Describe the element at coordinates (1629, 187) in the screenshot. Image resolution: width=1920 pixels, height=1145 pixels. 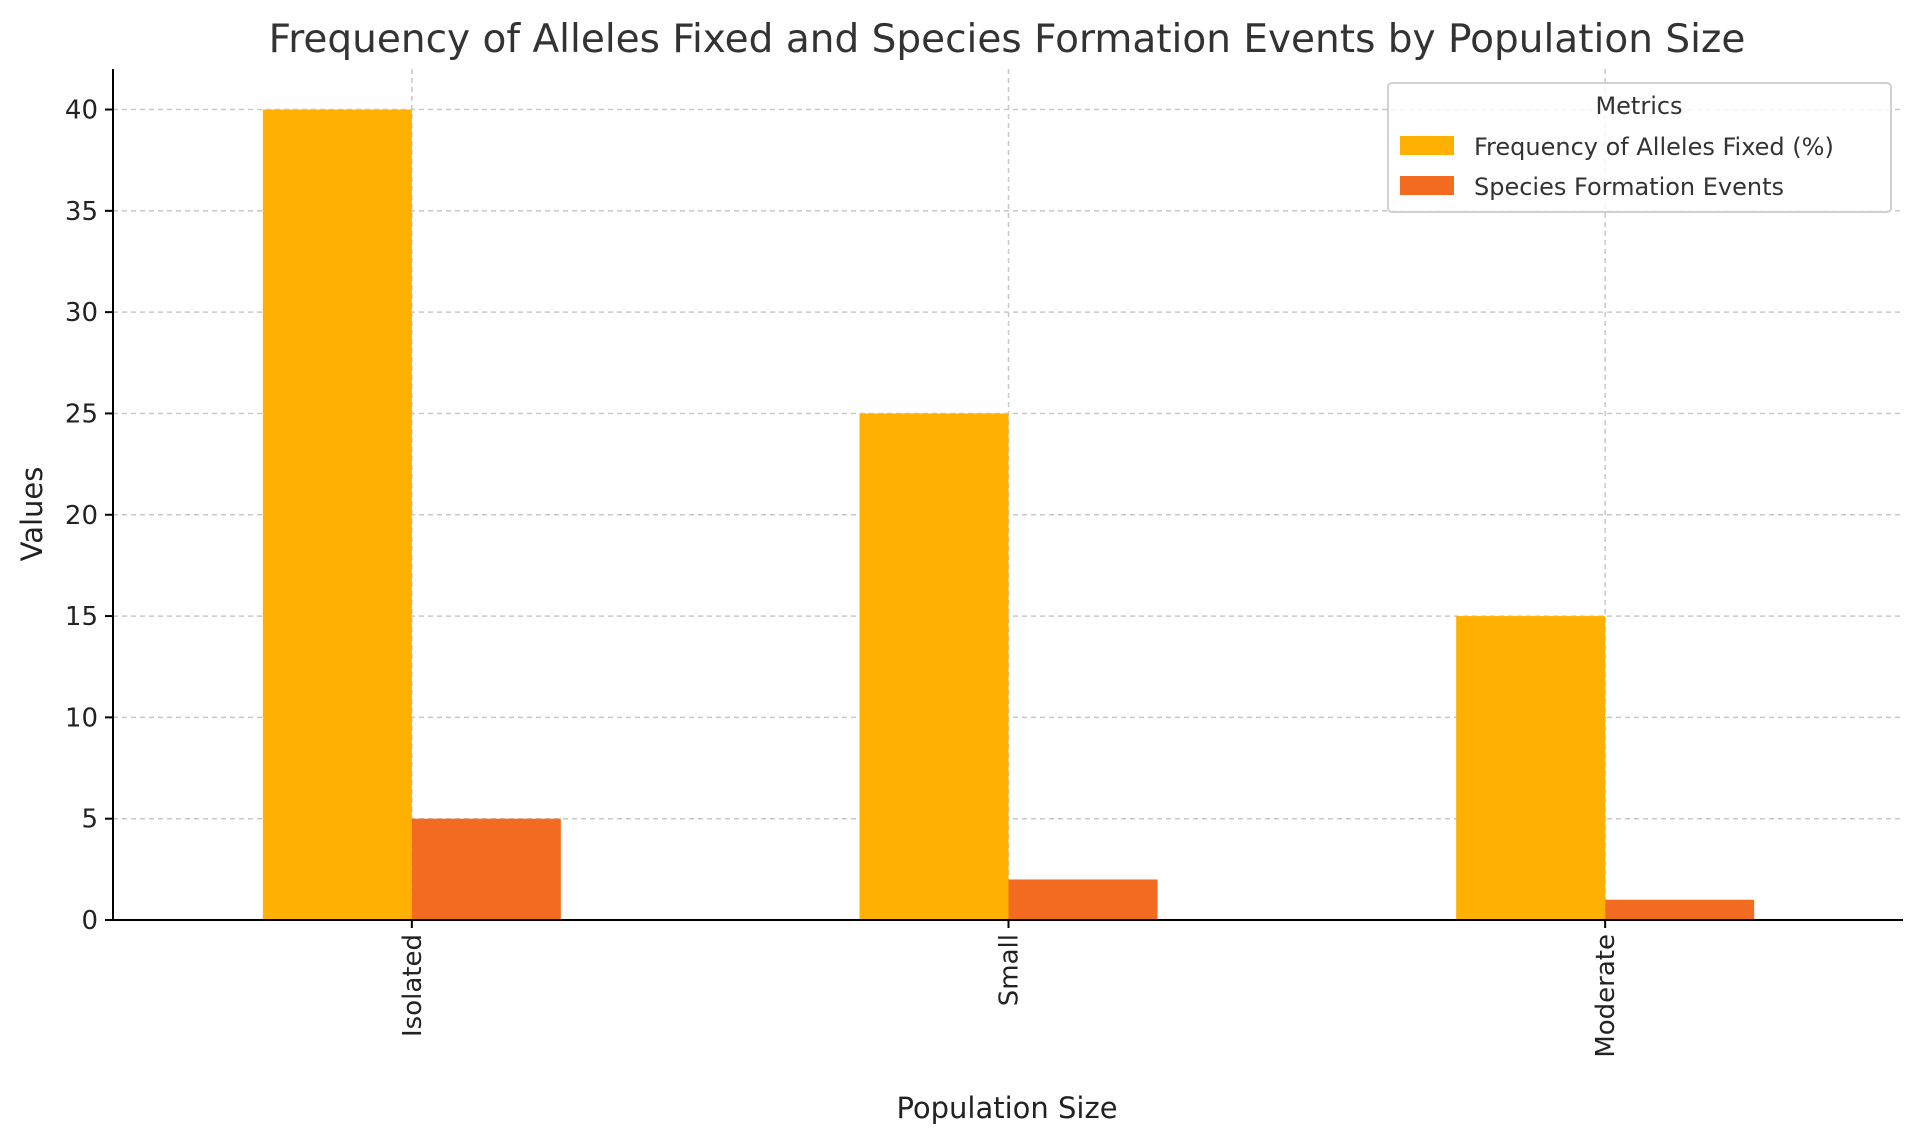
I see `legend-label-2: Species Formation Events` at that location.